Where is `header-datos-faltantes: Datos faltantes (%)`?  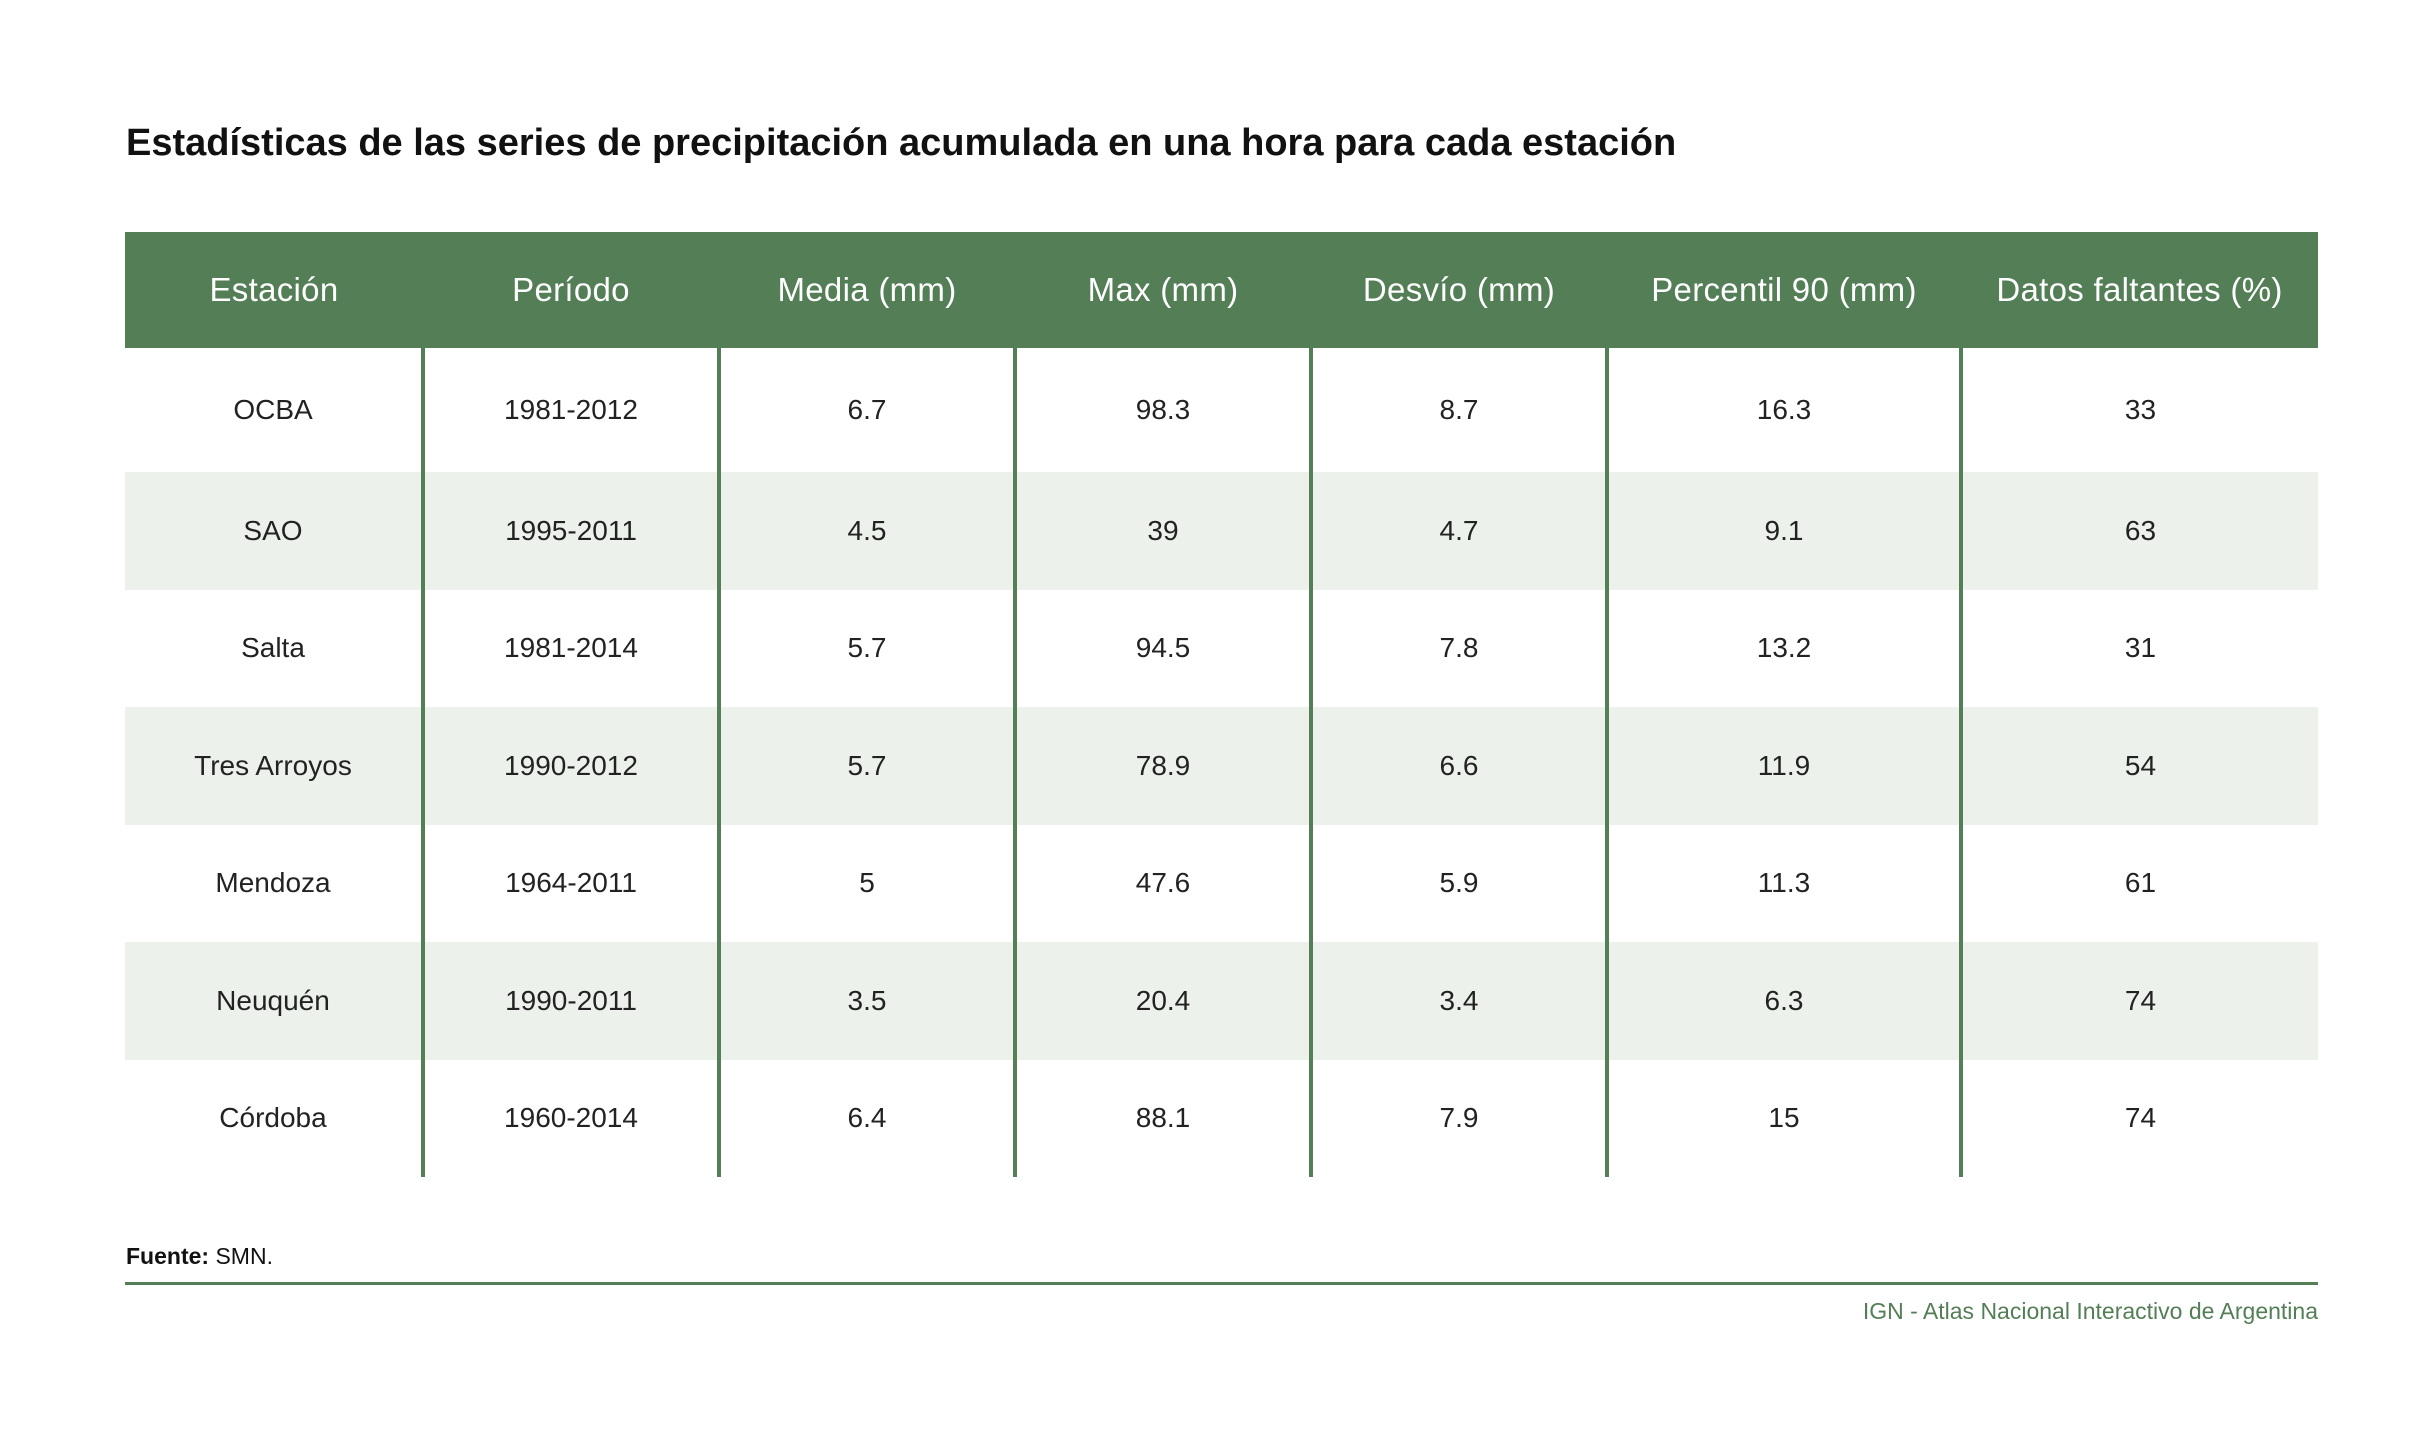 header-datos-faltantes: Datos faltantes (%) is located at coordinates (2139, 290).